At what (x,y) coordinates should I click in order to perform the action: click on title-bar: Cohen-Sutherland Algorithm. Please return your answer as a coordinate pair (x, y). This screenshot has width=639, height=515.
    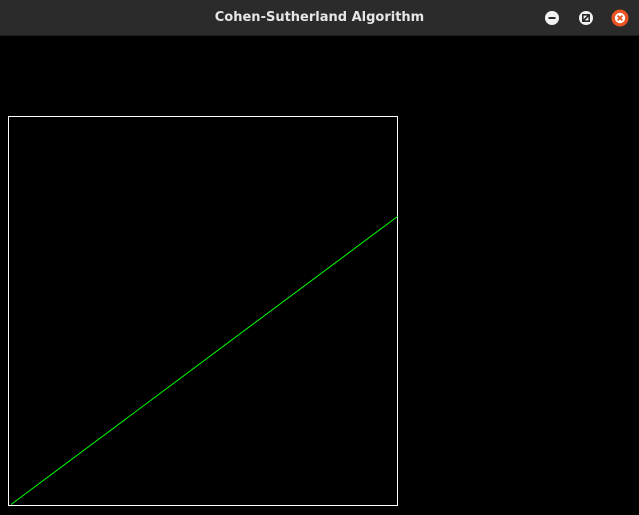
    Looking at the image, I should click on (319, 18).